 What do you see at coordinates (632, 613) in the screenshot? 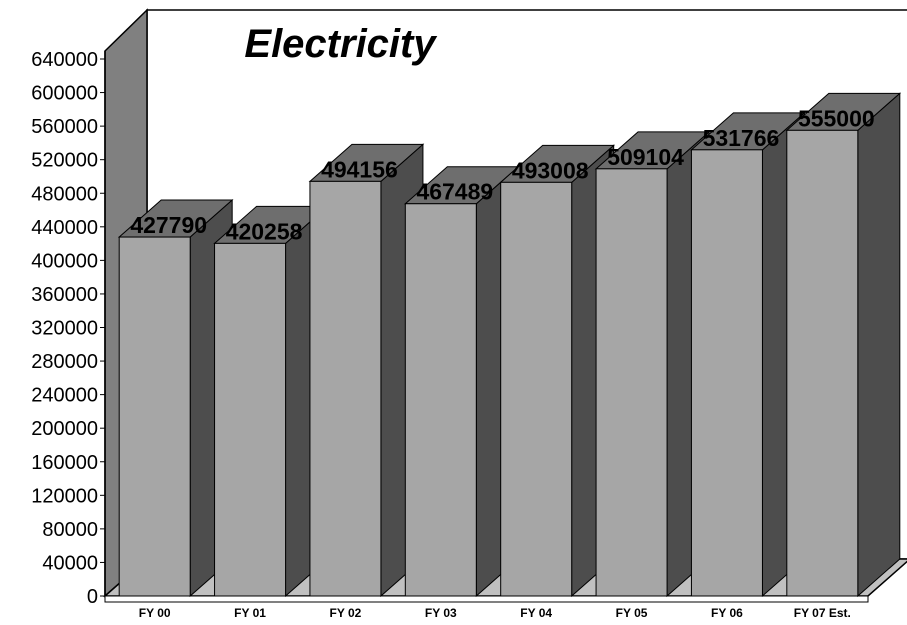
I see `x-tick-label: FY 05` at bounding box center [632, 613].